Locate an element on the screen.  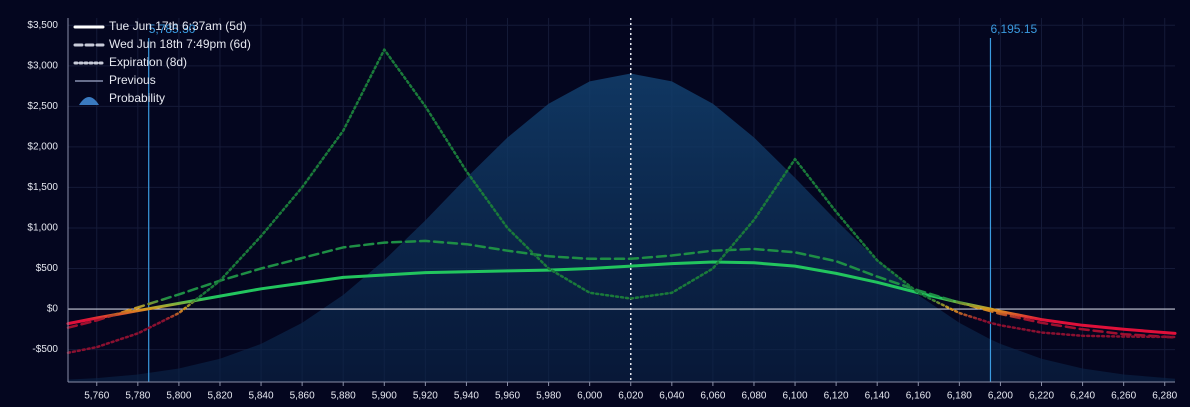
x-tick-label: 6,040 is located at coordinates (671, 396).